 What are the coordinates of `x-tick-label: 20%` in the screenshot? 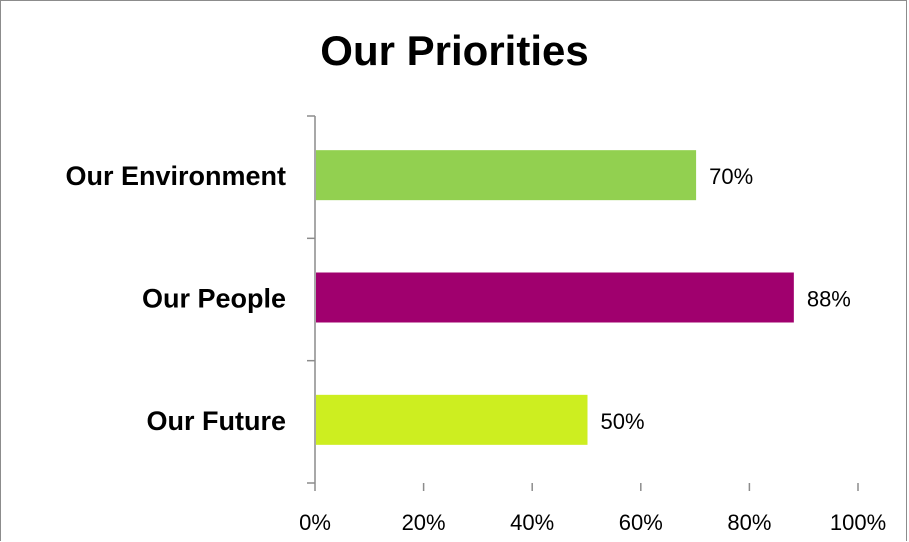 It's located at (424, 522).